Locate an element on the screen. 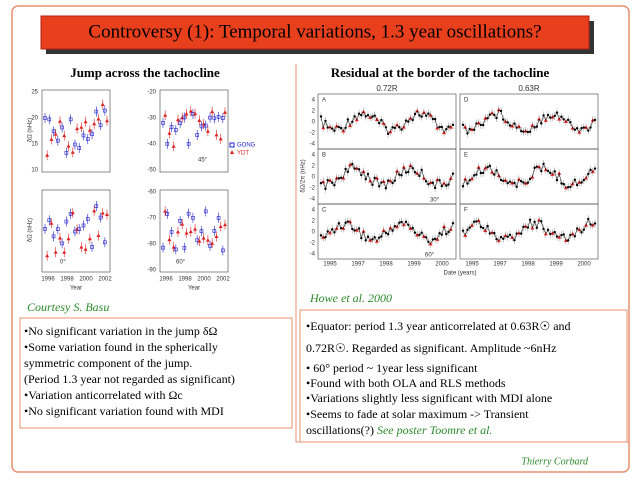 Image resolution: width=640 pixels, height=485 pixels. x-tick-label: 1999 is located at coordinates (414, 265).